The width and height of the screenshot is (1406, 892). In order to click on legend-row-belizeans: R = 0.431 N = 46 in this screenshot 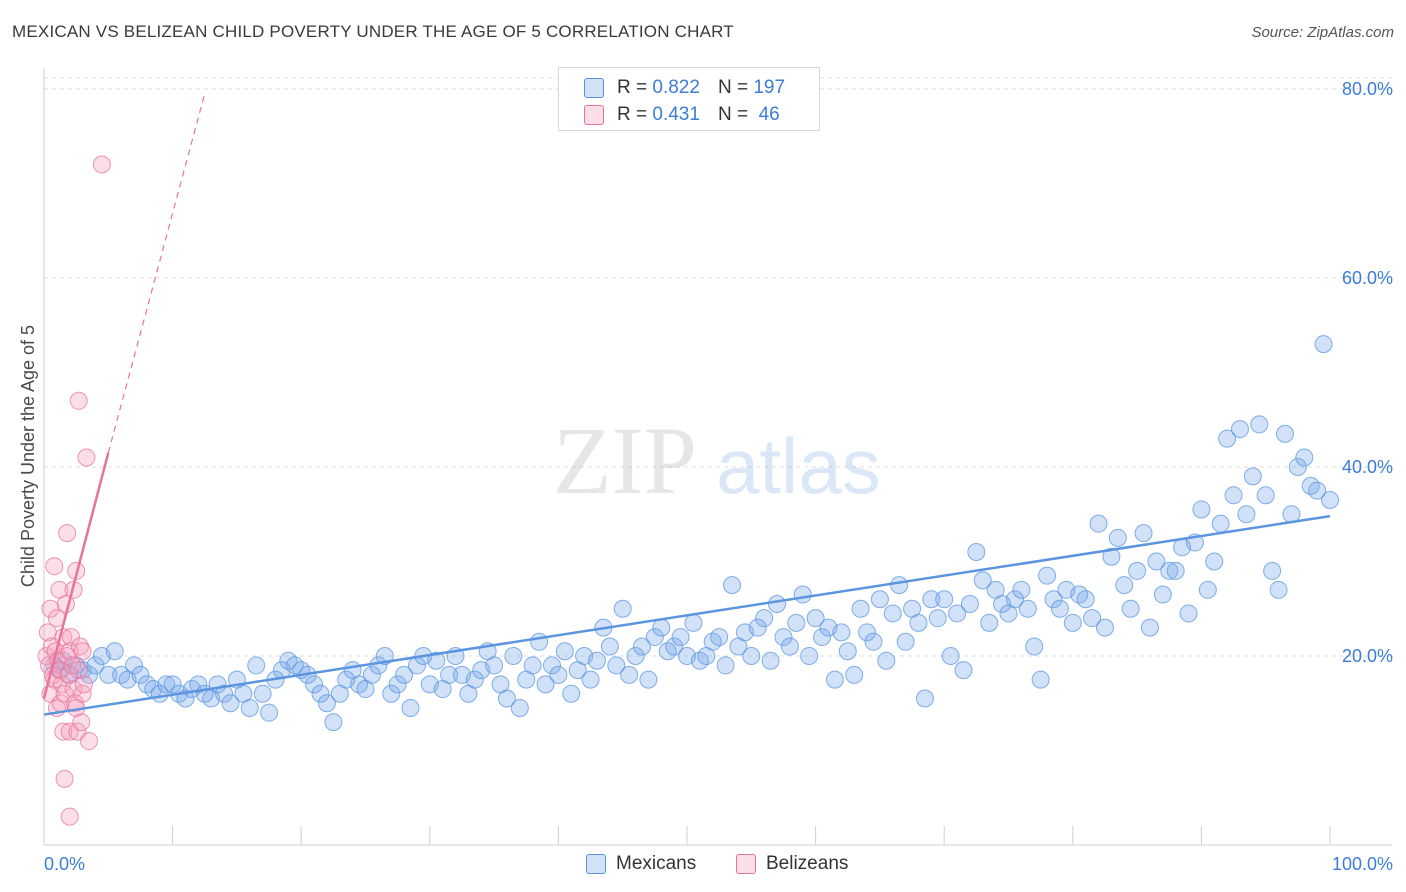, I will do `click(698, 115)`.